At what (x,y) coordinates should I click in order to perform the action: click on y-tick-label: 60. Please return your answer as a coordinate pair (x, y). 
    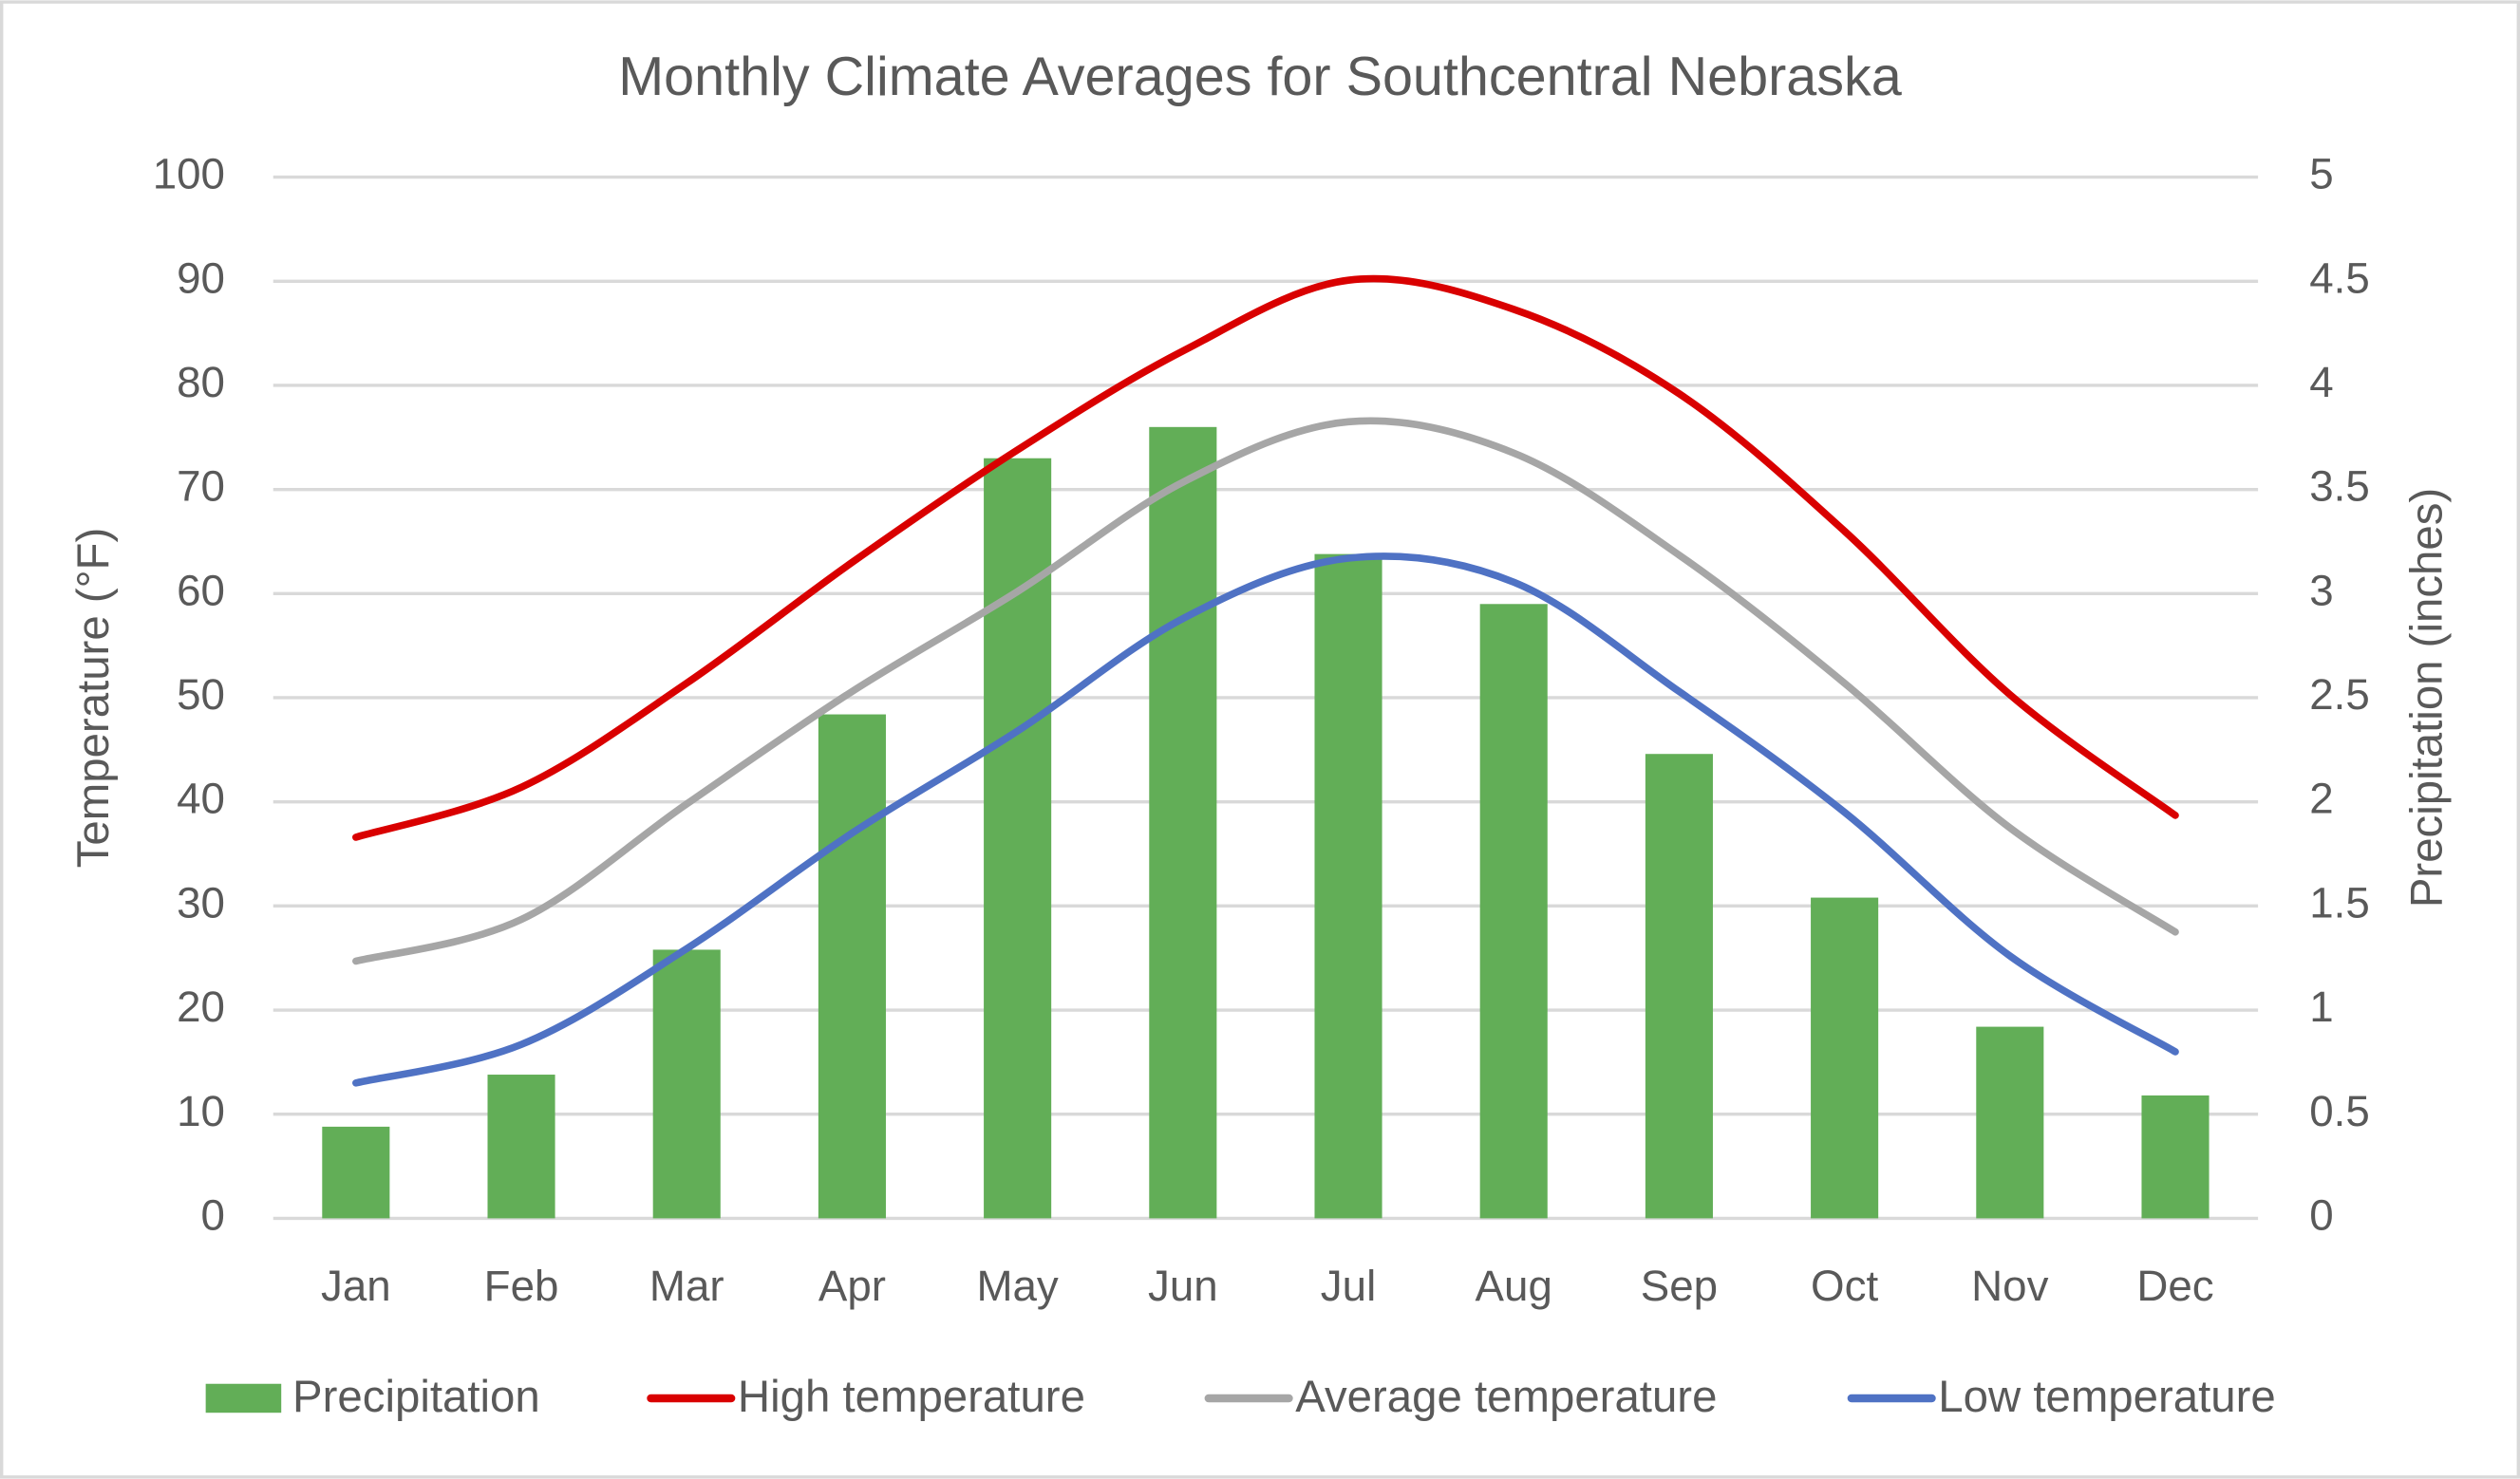
    Looking at the image, I should click on (201, 590).